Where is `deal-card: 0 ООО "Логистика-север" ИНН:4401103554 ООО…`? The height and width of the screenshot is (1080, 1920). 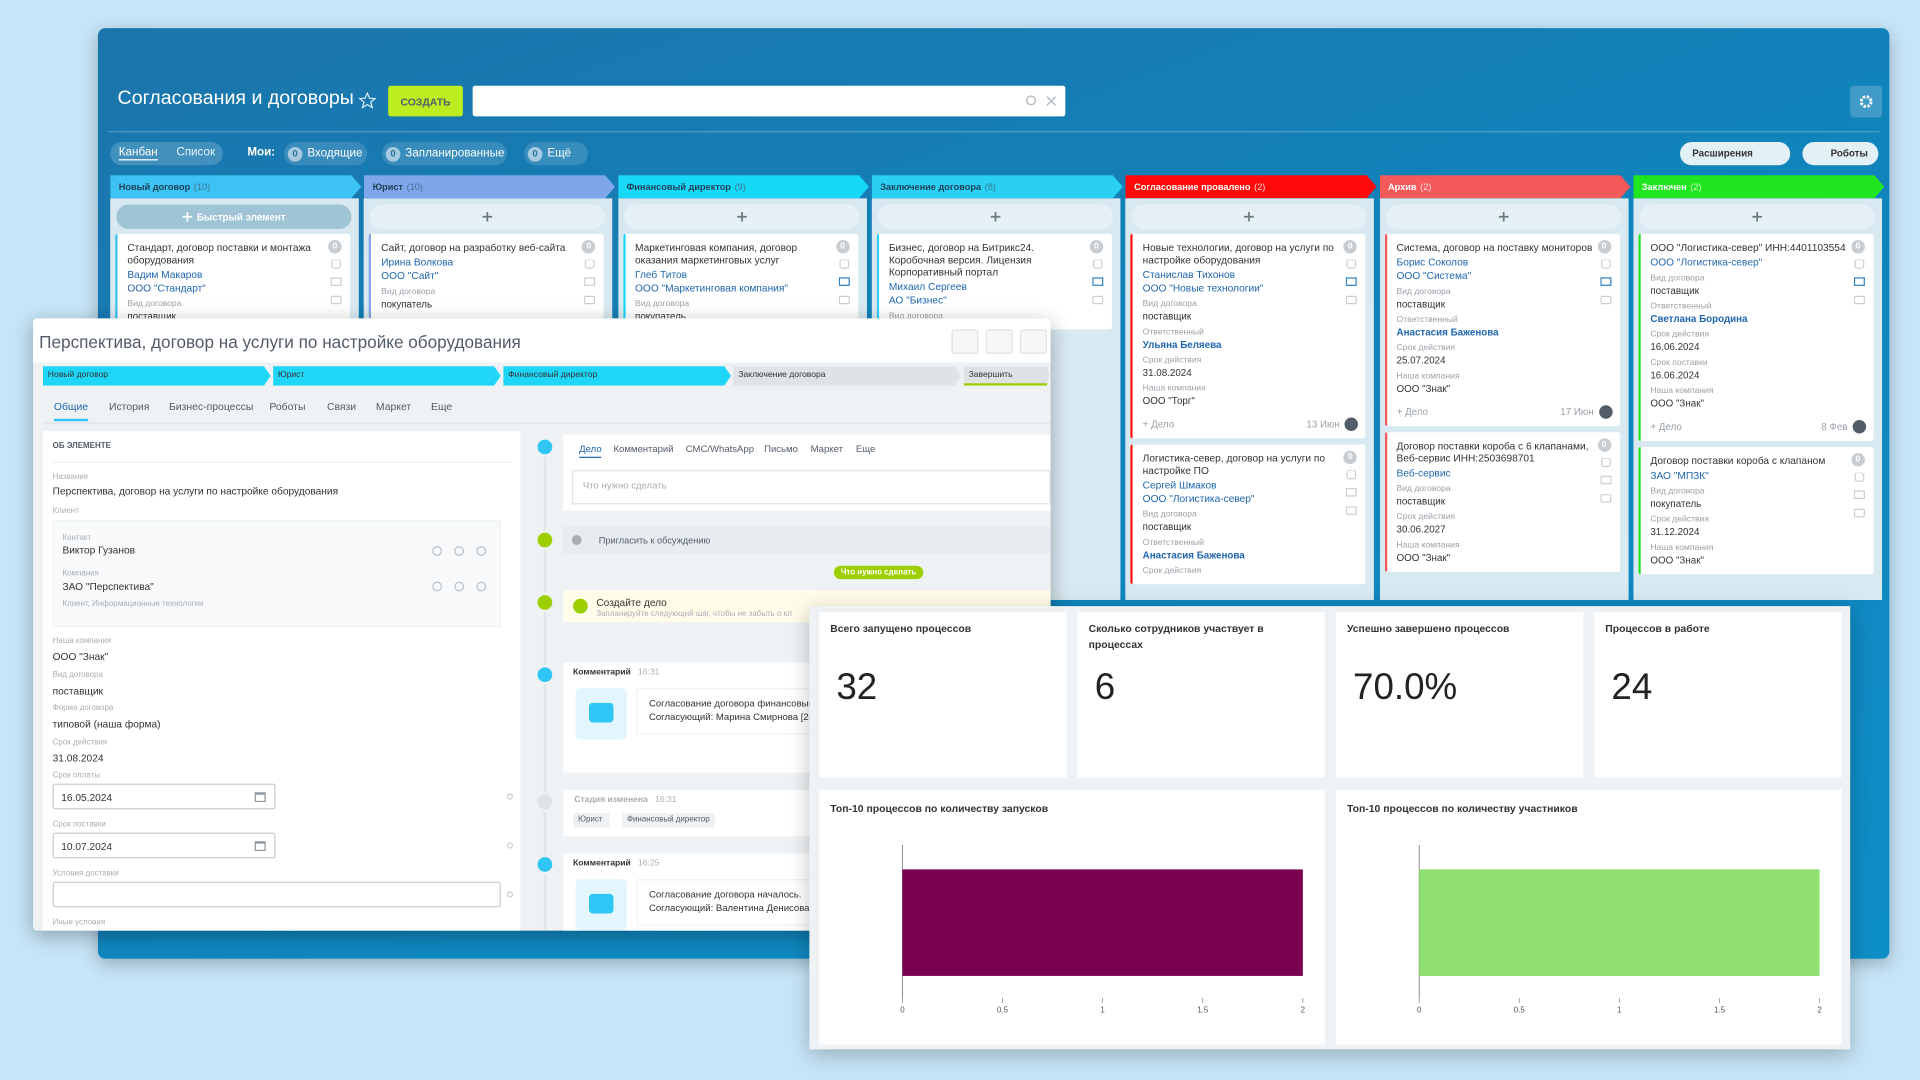
deal-card: 0 ООО "Логистика-север" ИНН:4401103554 ООО… is located at coordinates (1756, 337).